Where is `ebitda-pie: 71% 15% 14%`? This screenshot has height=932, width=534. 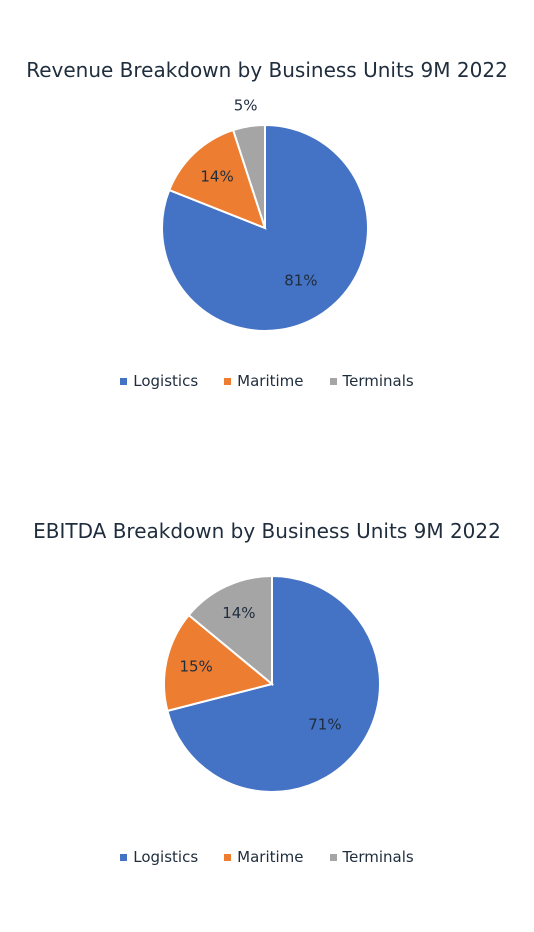
ebitda-pie: 71% 15% 14% is located at coordinates (272, 683).